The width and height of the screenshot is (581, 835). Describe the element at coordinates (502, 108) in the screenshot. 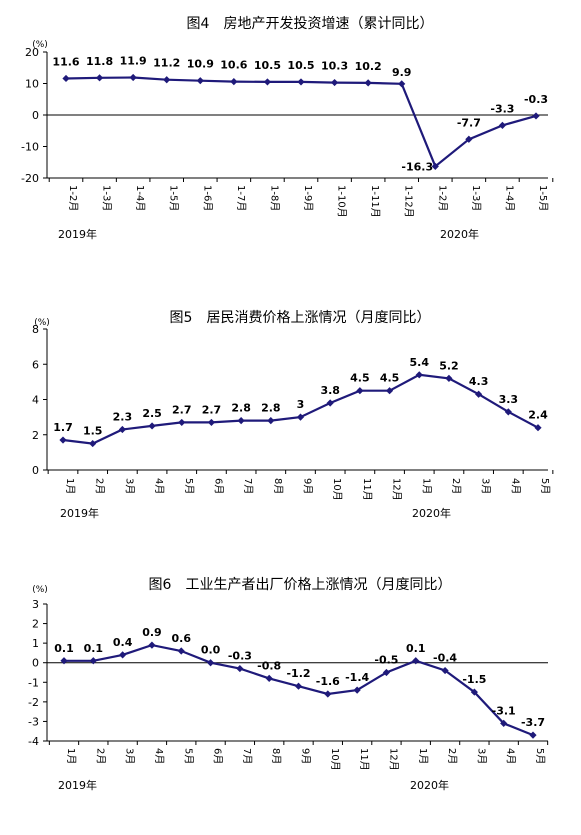

I see `data-label: -3.3` at that location.